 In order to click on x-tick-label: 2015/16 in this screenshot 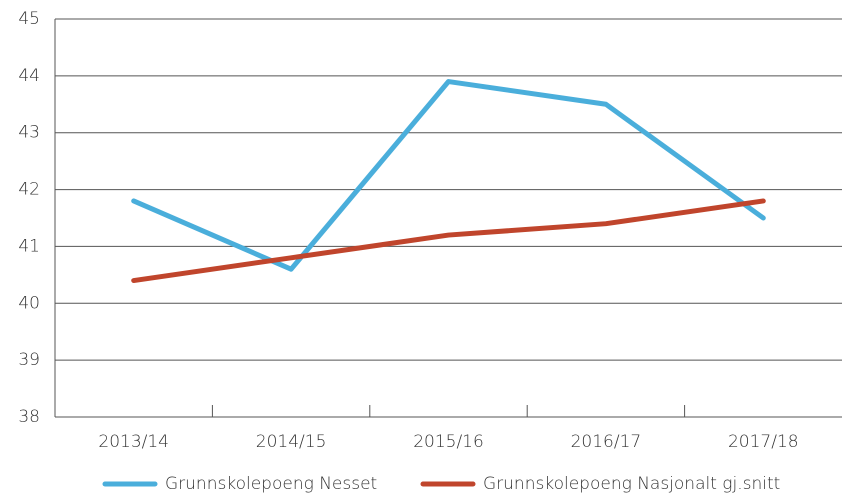, I will do `click(448, 442)`.